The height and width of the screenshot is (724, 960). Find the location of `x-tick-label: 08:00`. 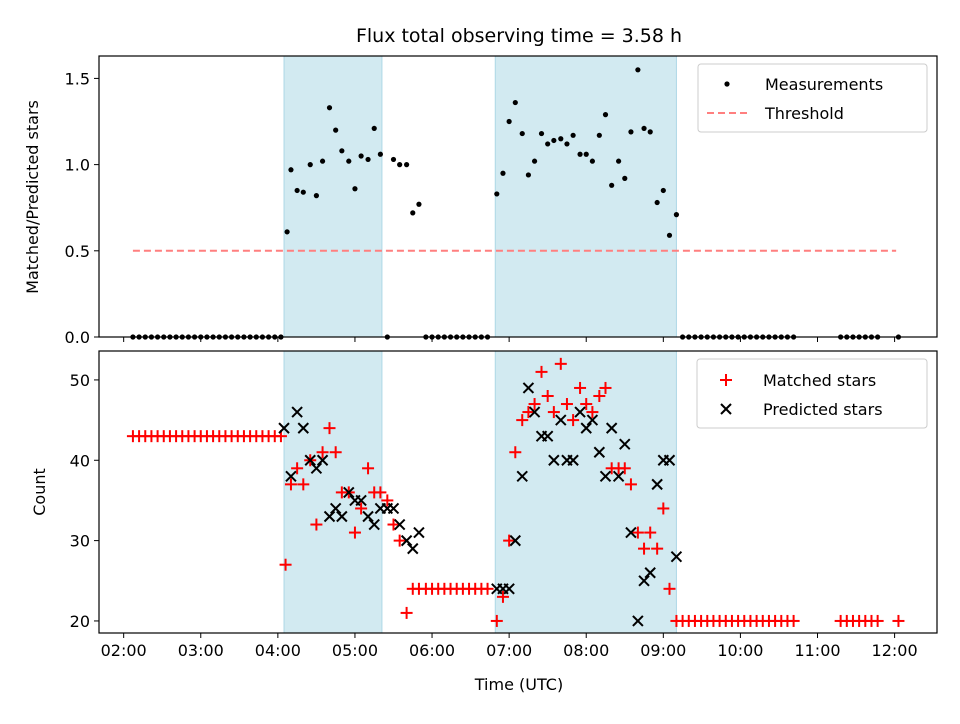

x-tick-label: 08:00 is located at coordinates (586, 650).